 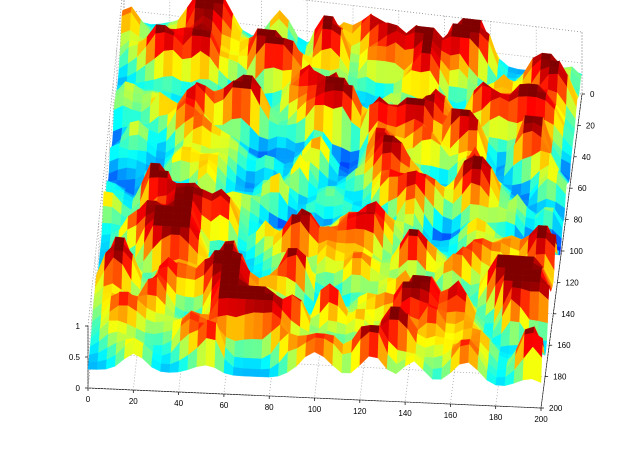 I want to click on z-axis-ticks: 00.51, so click(x=78, y=357).